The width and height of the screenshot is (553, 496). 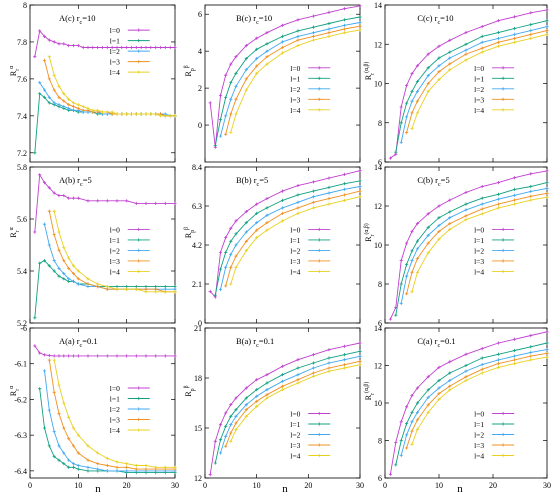 What do you see at coordinates (112, 86) in the screenshot?
I see `series-l4` at bounding box center [112, 86].